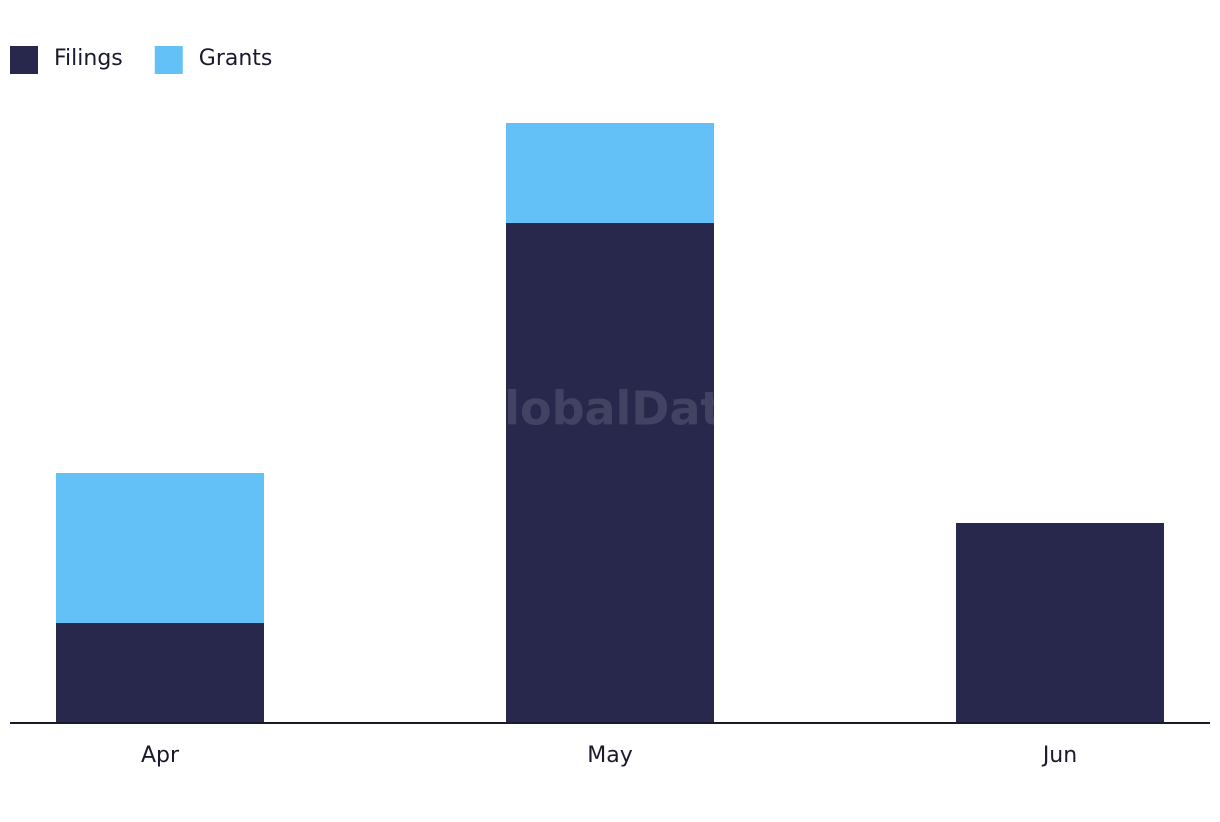 The width and height of the screenshot is (1220, 822). I want to click on x-tick-label: Jun, so click(1059, 755).